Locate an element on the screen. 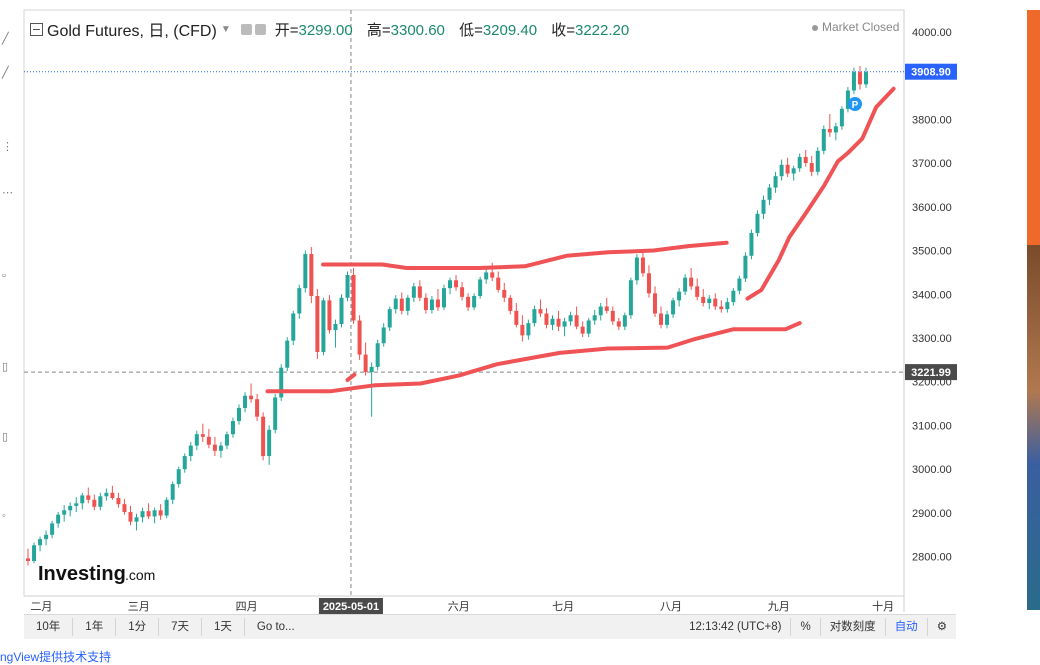 The width and height of the screenshot is (1040, 665). annotation-breakout-trend is located at coordinates (820, 193).